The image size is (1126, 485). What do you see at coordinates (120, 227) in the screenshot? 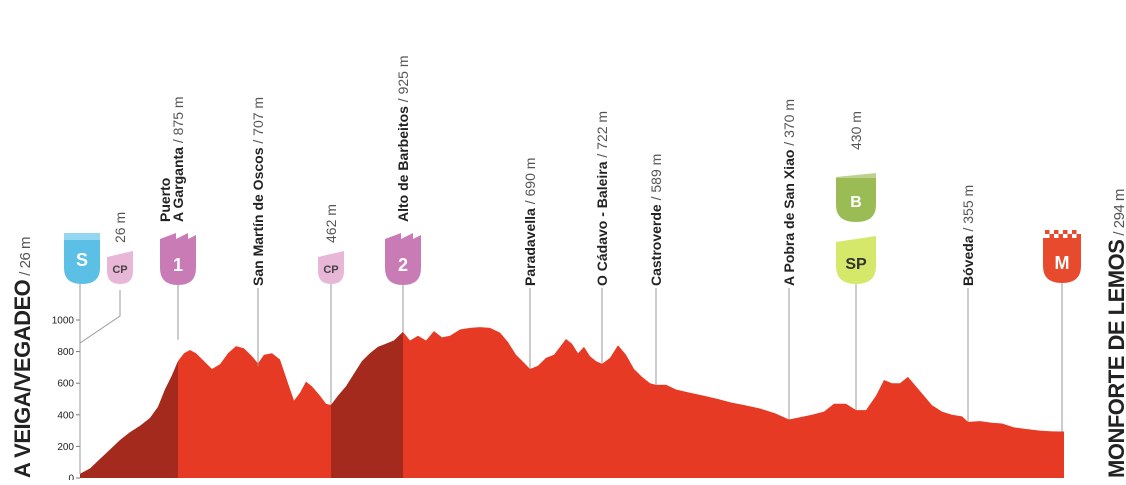
I see `checkpoint-elevation: 26 m` at bounding box center [120, 227].